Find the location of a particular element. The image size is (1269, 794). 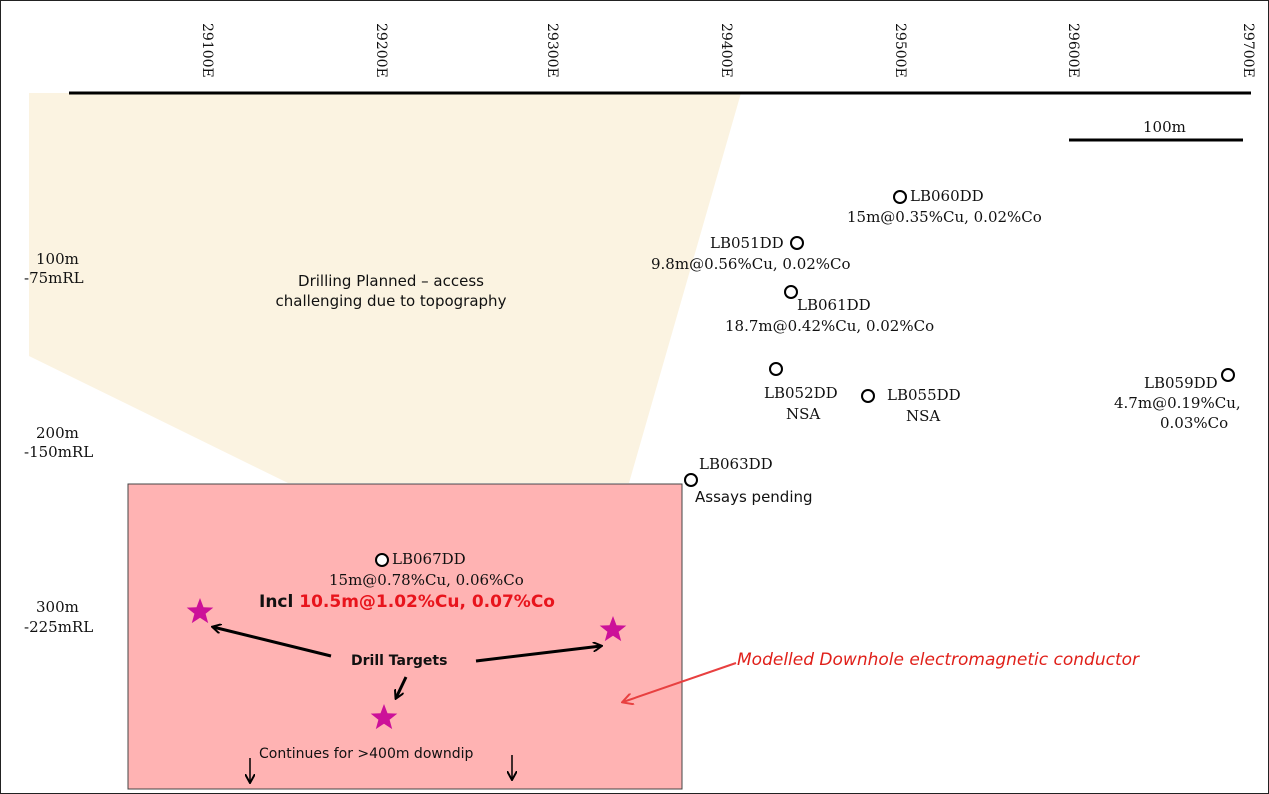

hole-result-lb052: NSA is located at coordinates (803, 414).